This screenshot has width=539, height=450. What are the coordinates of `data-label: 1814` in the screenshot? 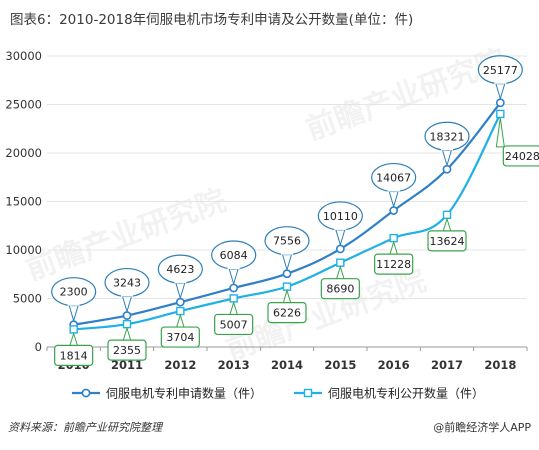 It's located at (74, 355).